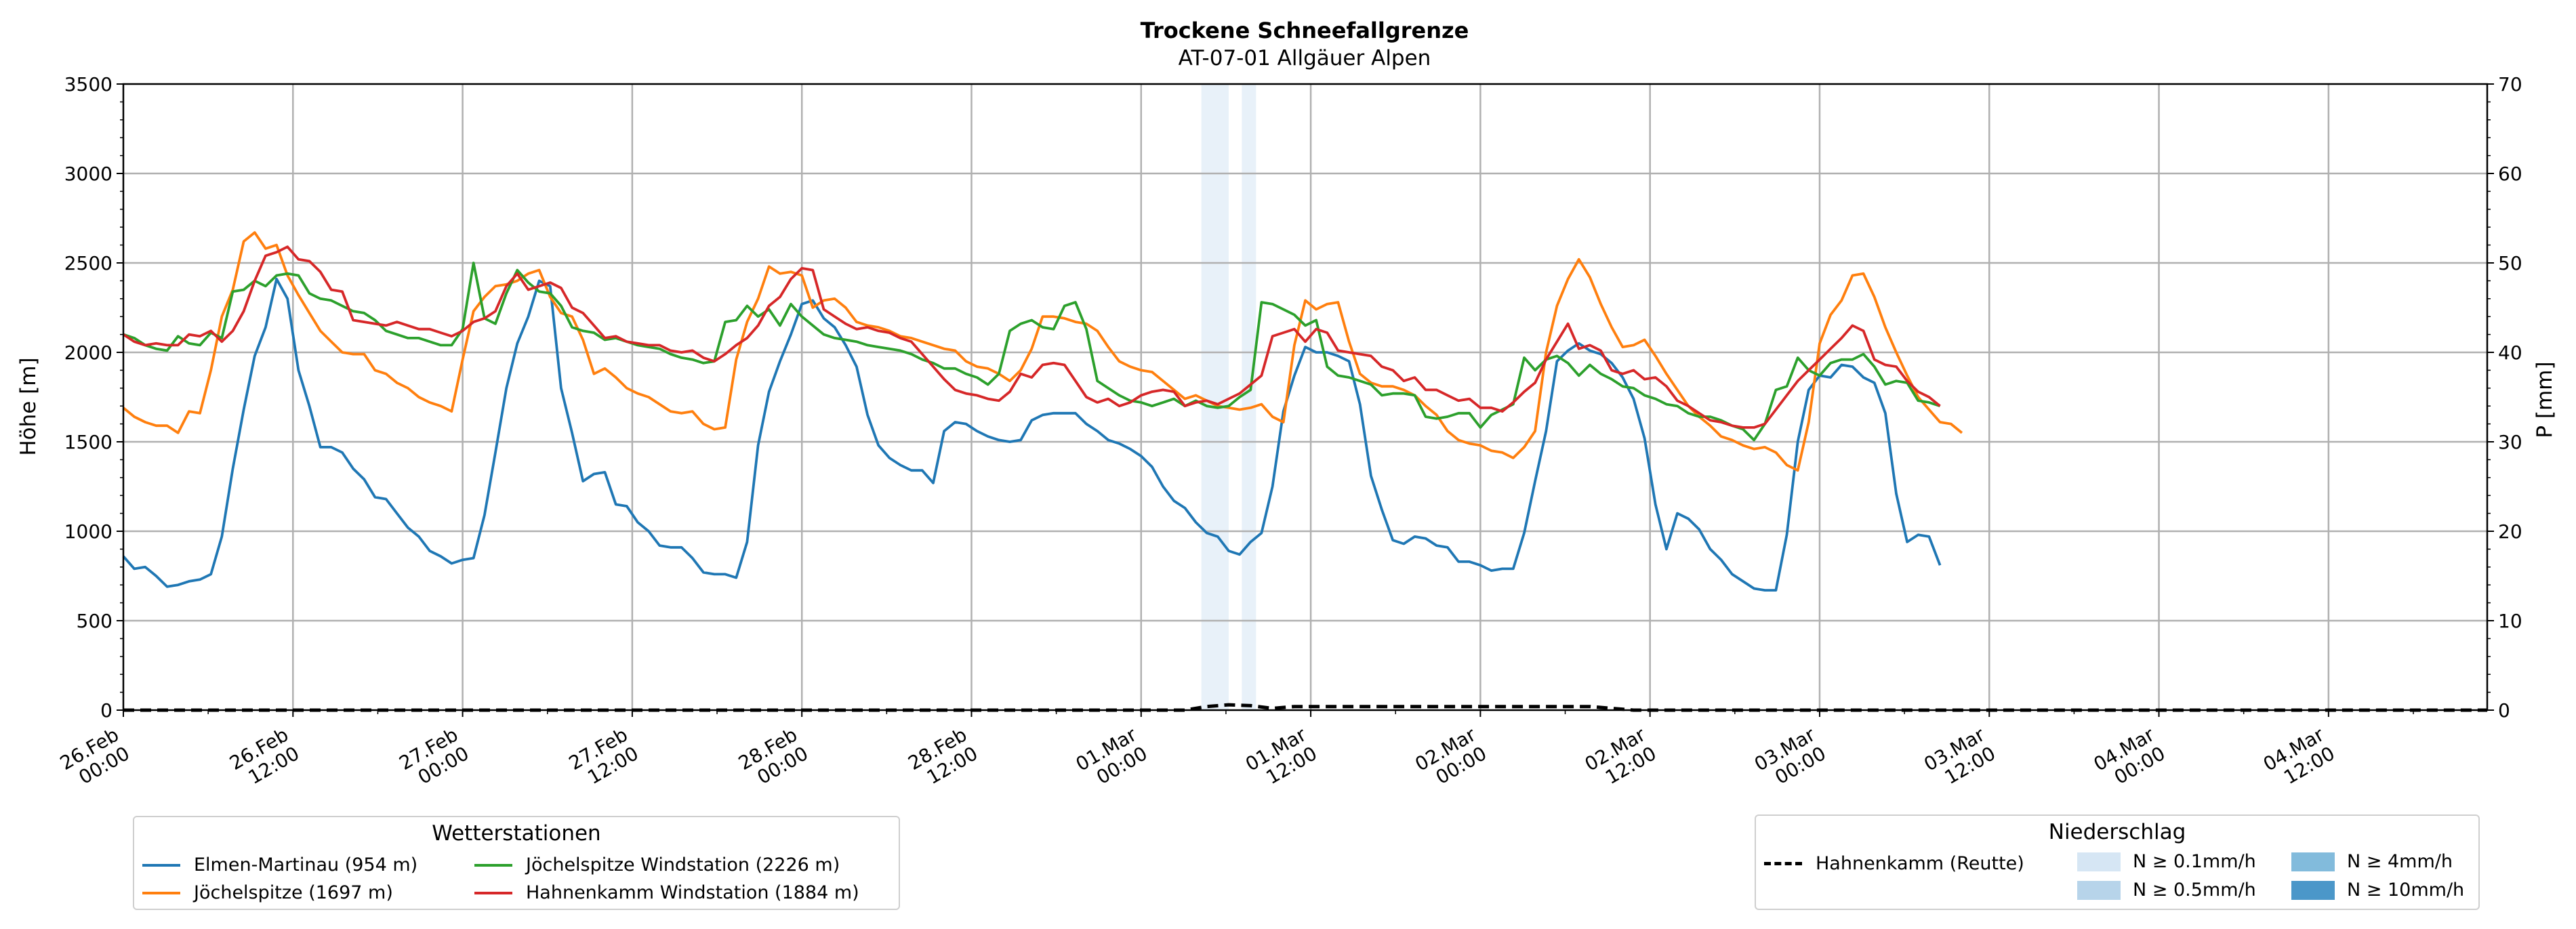 The width and height of the screenshot is (2576, 929). I want to click on y-tick-label: 1000, so click(89, 531).